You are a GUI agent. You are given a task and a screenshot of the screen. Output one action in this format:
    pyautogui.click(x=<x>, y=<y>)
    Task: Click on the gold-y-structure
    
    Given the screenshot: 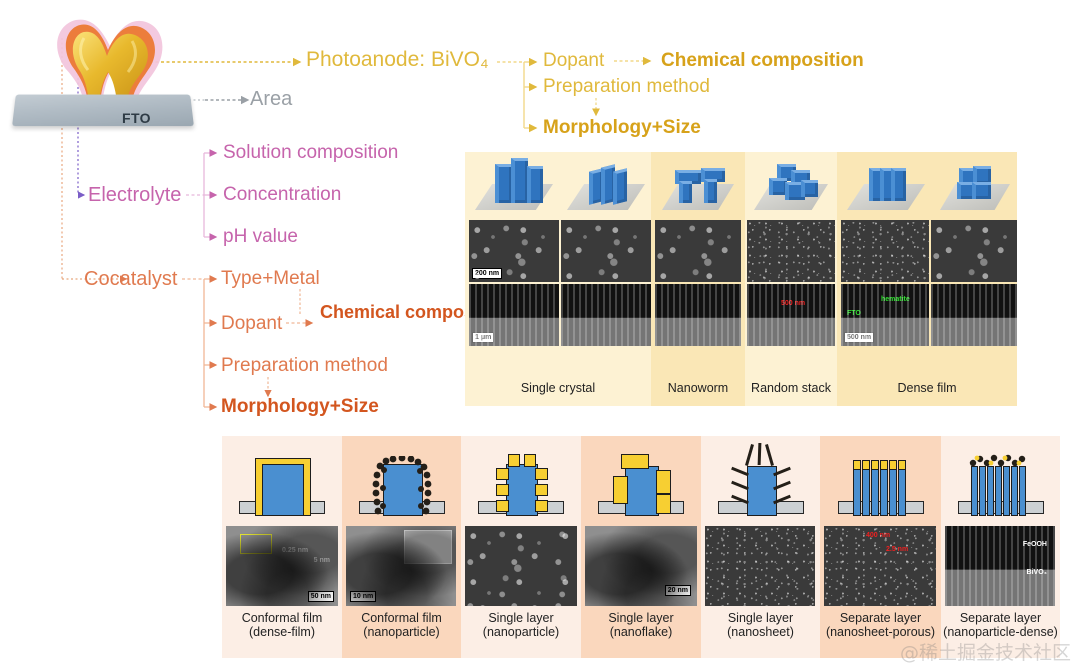 What is the action you would take?
    pyautogui.click(x=110, y=66)
    